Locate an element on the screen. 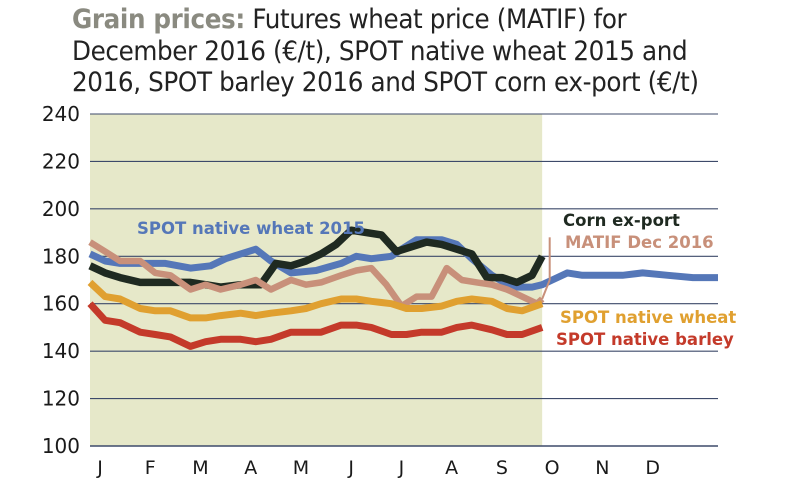 The image size is (790, 496). series-line-spot-native-barley is located at coordinates (315, 325).